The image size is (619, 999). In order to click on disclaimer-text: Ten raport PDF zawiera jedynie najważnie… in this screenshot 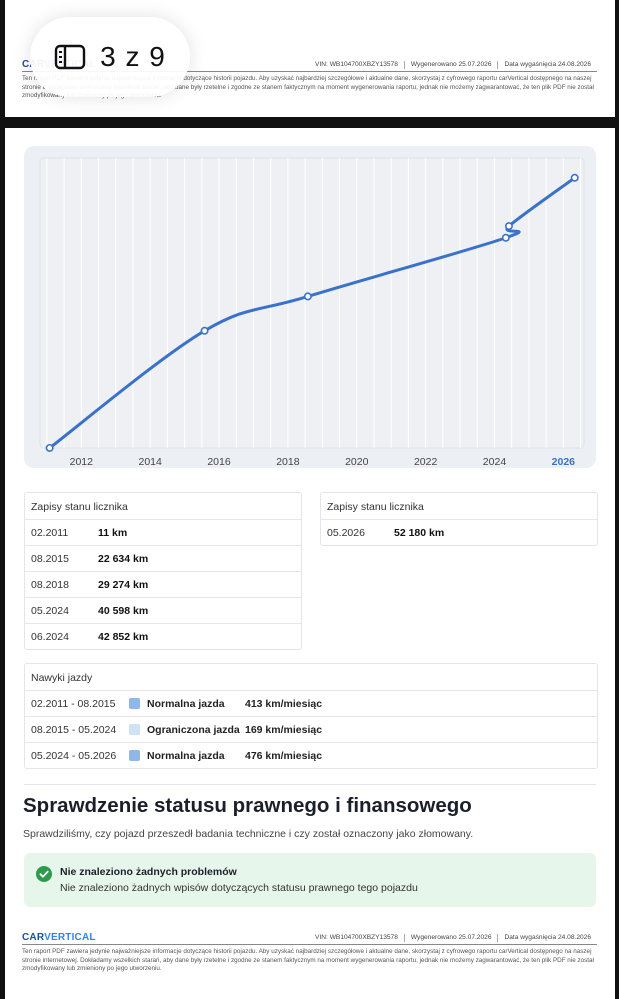, I will do `click(308, 960)`.